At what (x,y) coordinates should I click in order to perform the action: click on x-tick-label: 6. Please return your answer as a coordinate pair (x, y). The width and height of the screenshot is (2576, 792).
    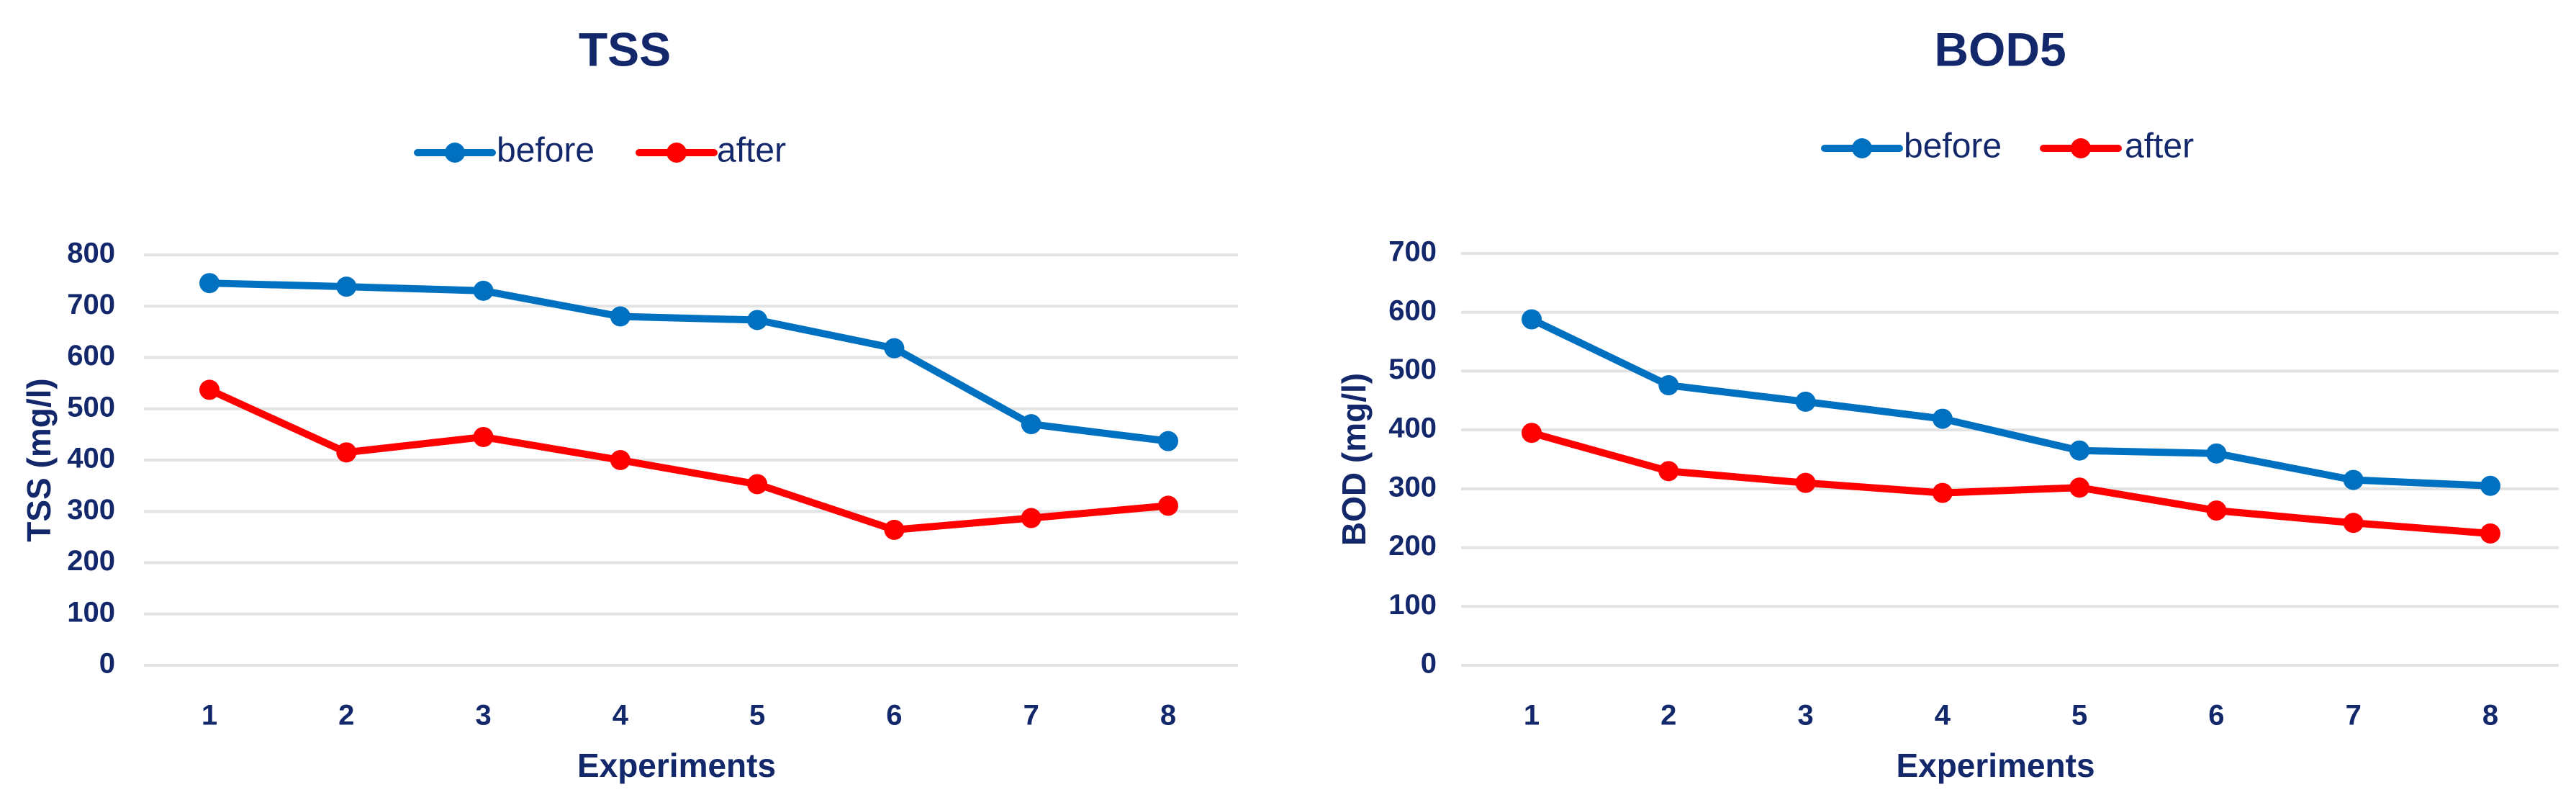
    Looking at the image, I should click on (894, 716).